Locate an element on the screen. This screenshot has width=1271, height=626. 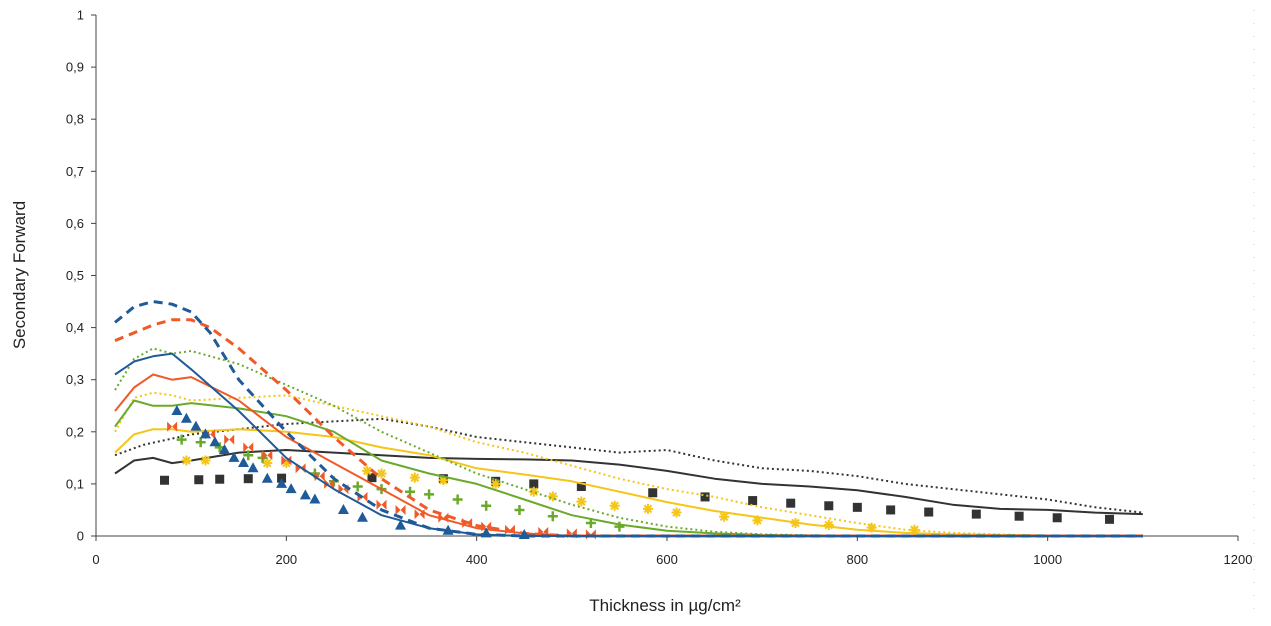
x-tick-label: 0 is located at coordinates (95, 559).